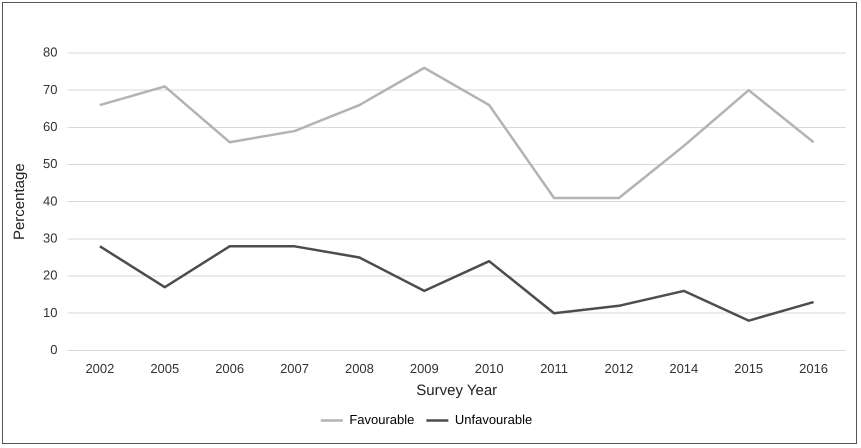 The height and width of the screenshot is (448, 861). Describe the element at coordinates (50, 238) in the screenshot. I see `y-tick-label: 30` at that location.